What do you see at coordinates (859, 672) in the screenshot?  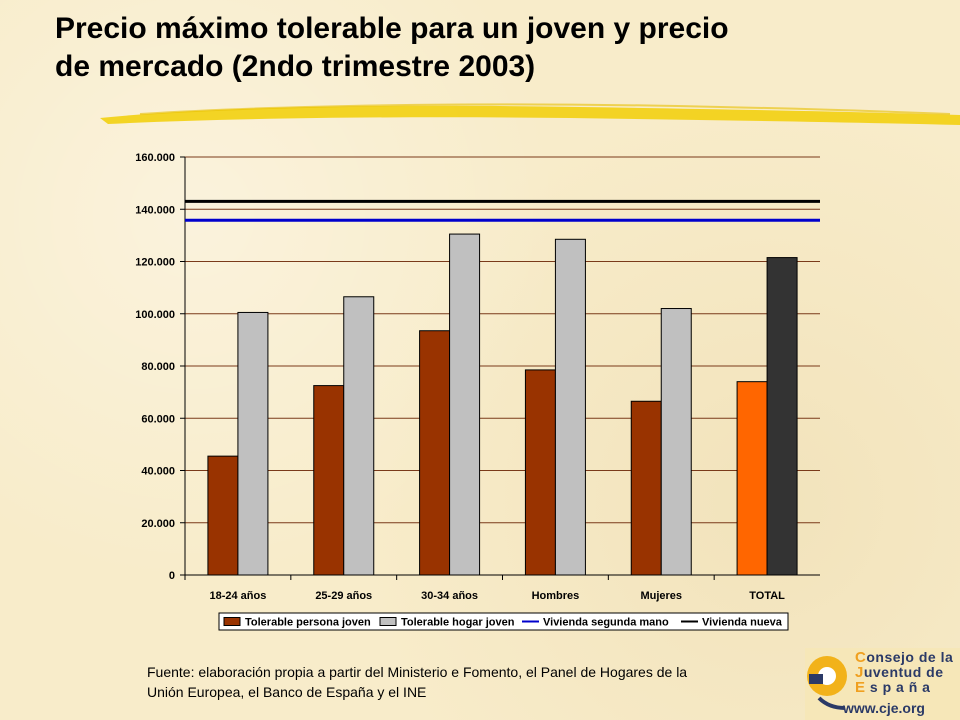 I see `logo-line2-cap: J` at bounding box center [859, 672].